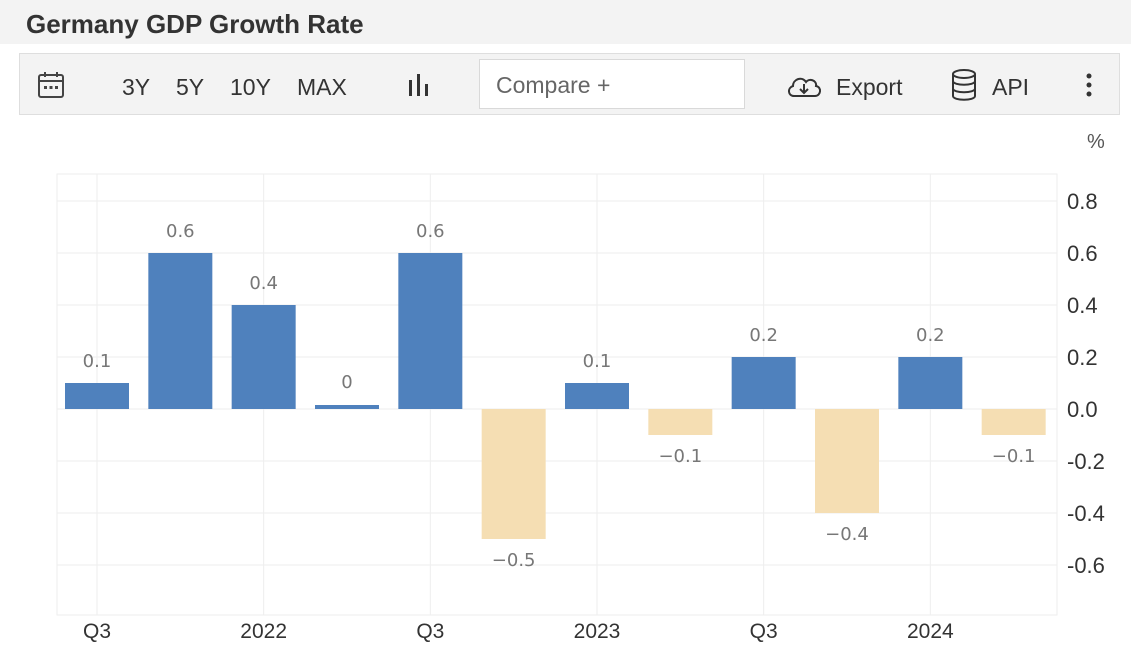 The height and width of the screenshot is (669, 1131). What do you see at coordinates (930, 631) in the screenshot?
I see `x-tick-label: 2024` at bounding box center [930, 631].